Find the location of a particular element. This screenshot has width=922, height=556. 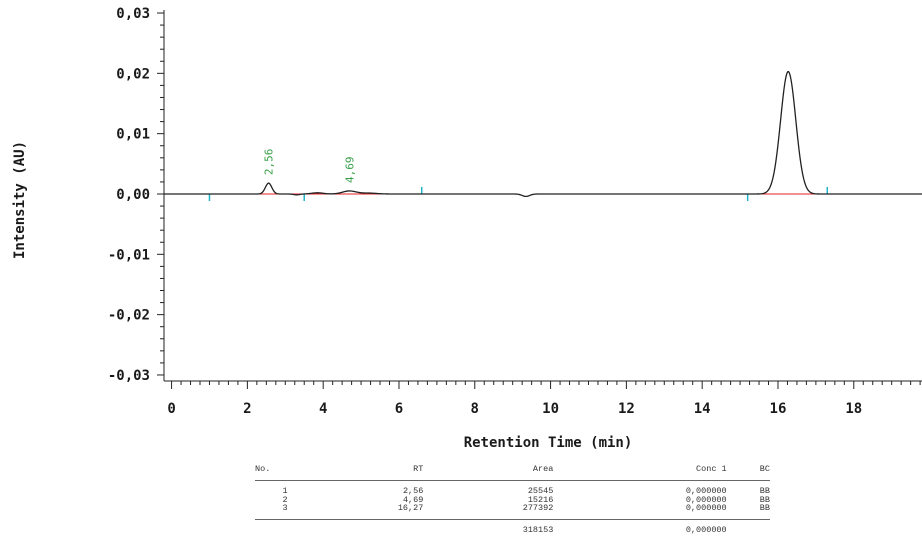

x-tick-label: 0 is located at coordinates (171, 409).